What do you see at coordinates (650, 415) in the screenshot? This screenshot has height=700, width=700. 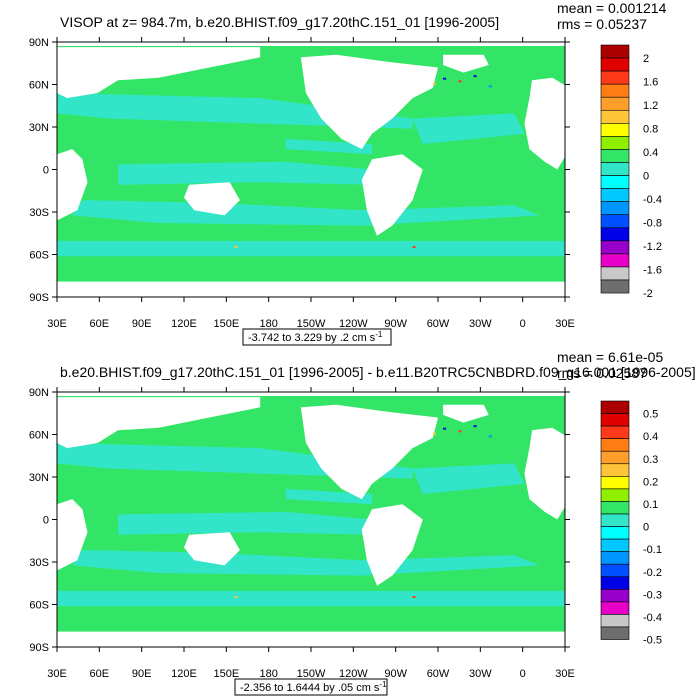 I see `colorbar-label: 0.5` at bounding box center [650, 415].